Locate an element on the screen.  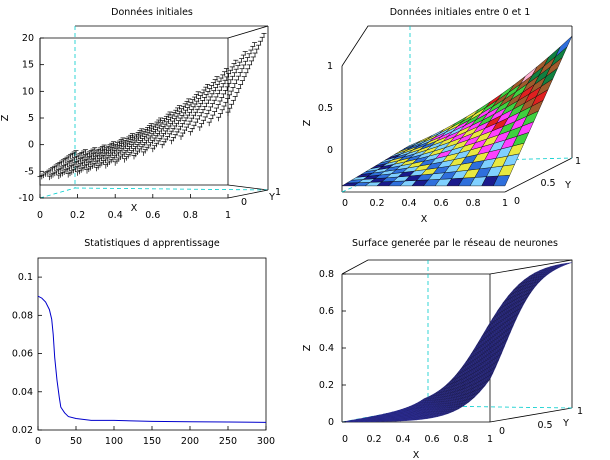
z-tick: -10 is located at coordinates (26, 198).